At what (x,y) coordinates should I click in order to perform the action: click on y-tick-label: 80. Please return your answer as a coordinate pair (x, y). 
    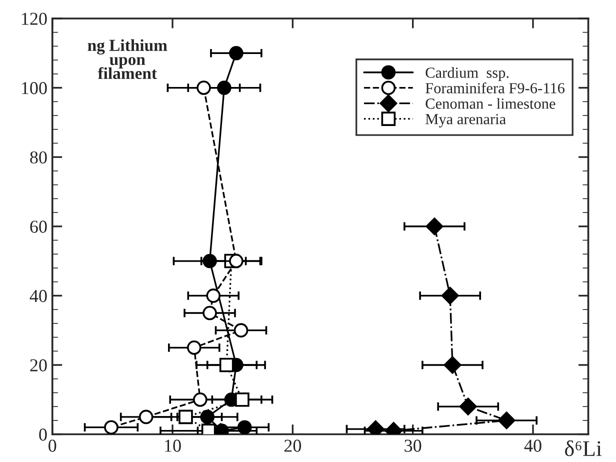
    Looking at the image, I should click on (38, 157).